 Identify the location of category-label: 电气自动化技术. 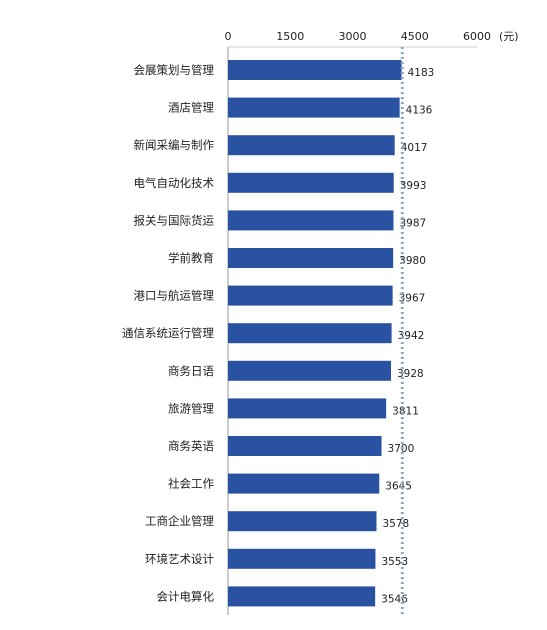
(174, 183).